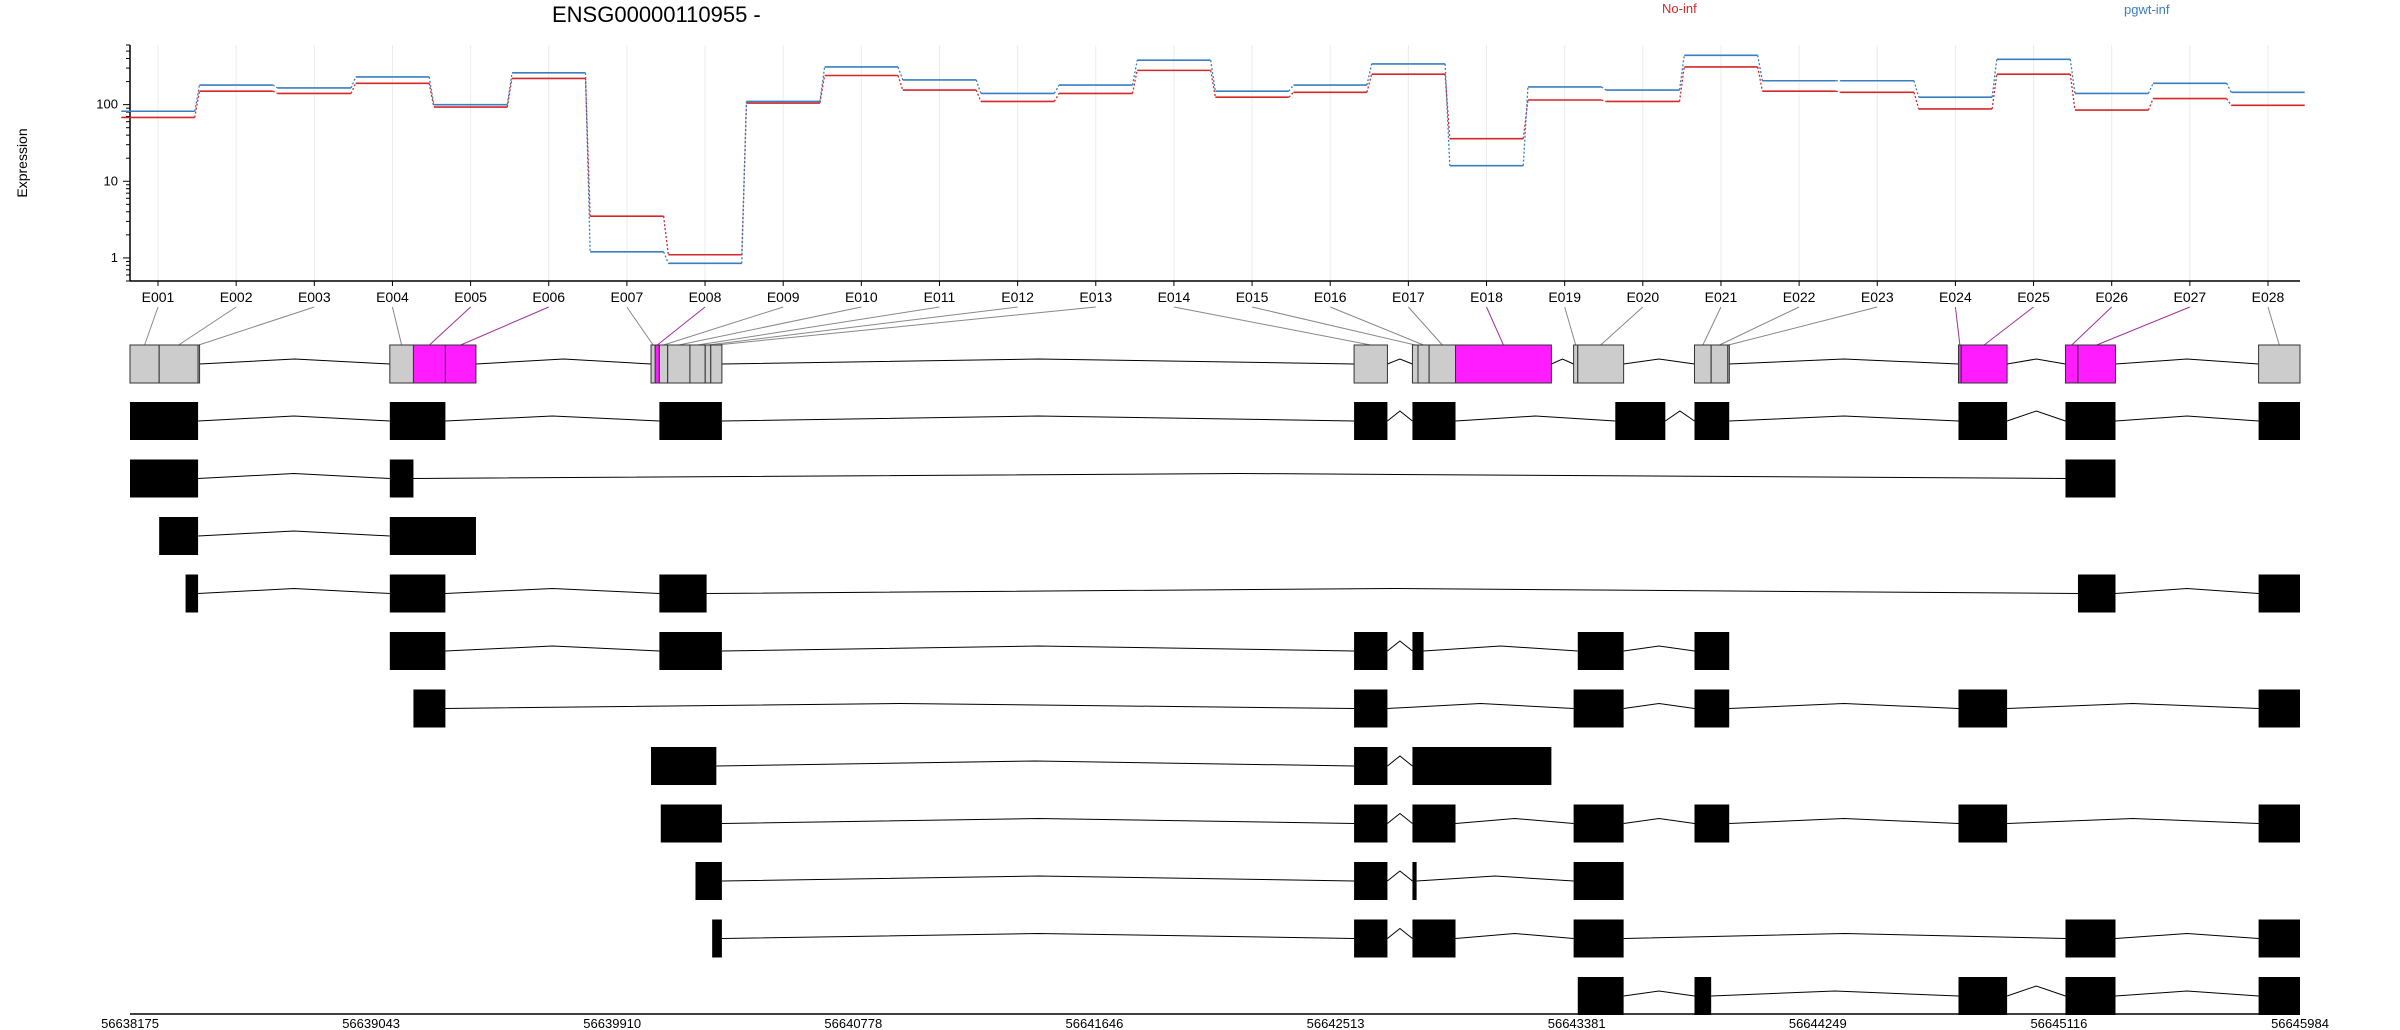  What do you see at coordinates (158, 297) in the screenshot?
I see `exon-label-E001: E001` at bounding box center [158, 297].